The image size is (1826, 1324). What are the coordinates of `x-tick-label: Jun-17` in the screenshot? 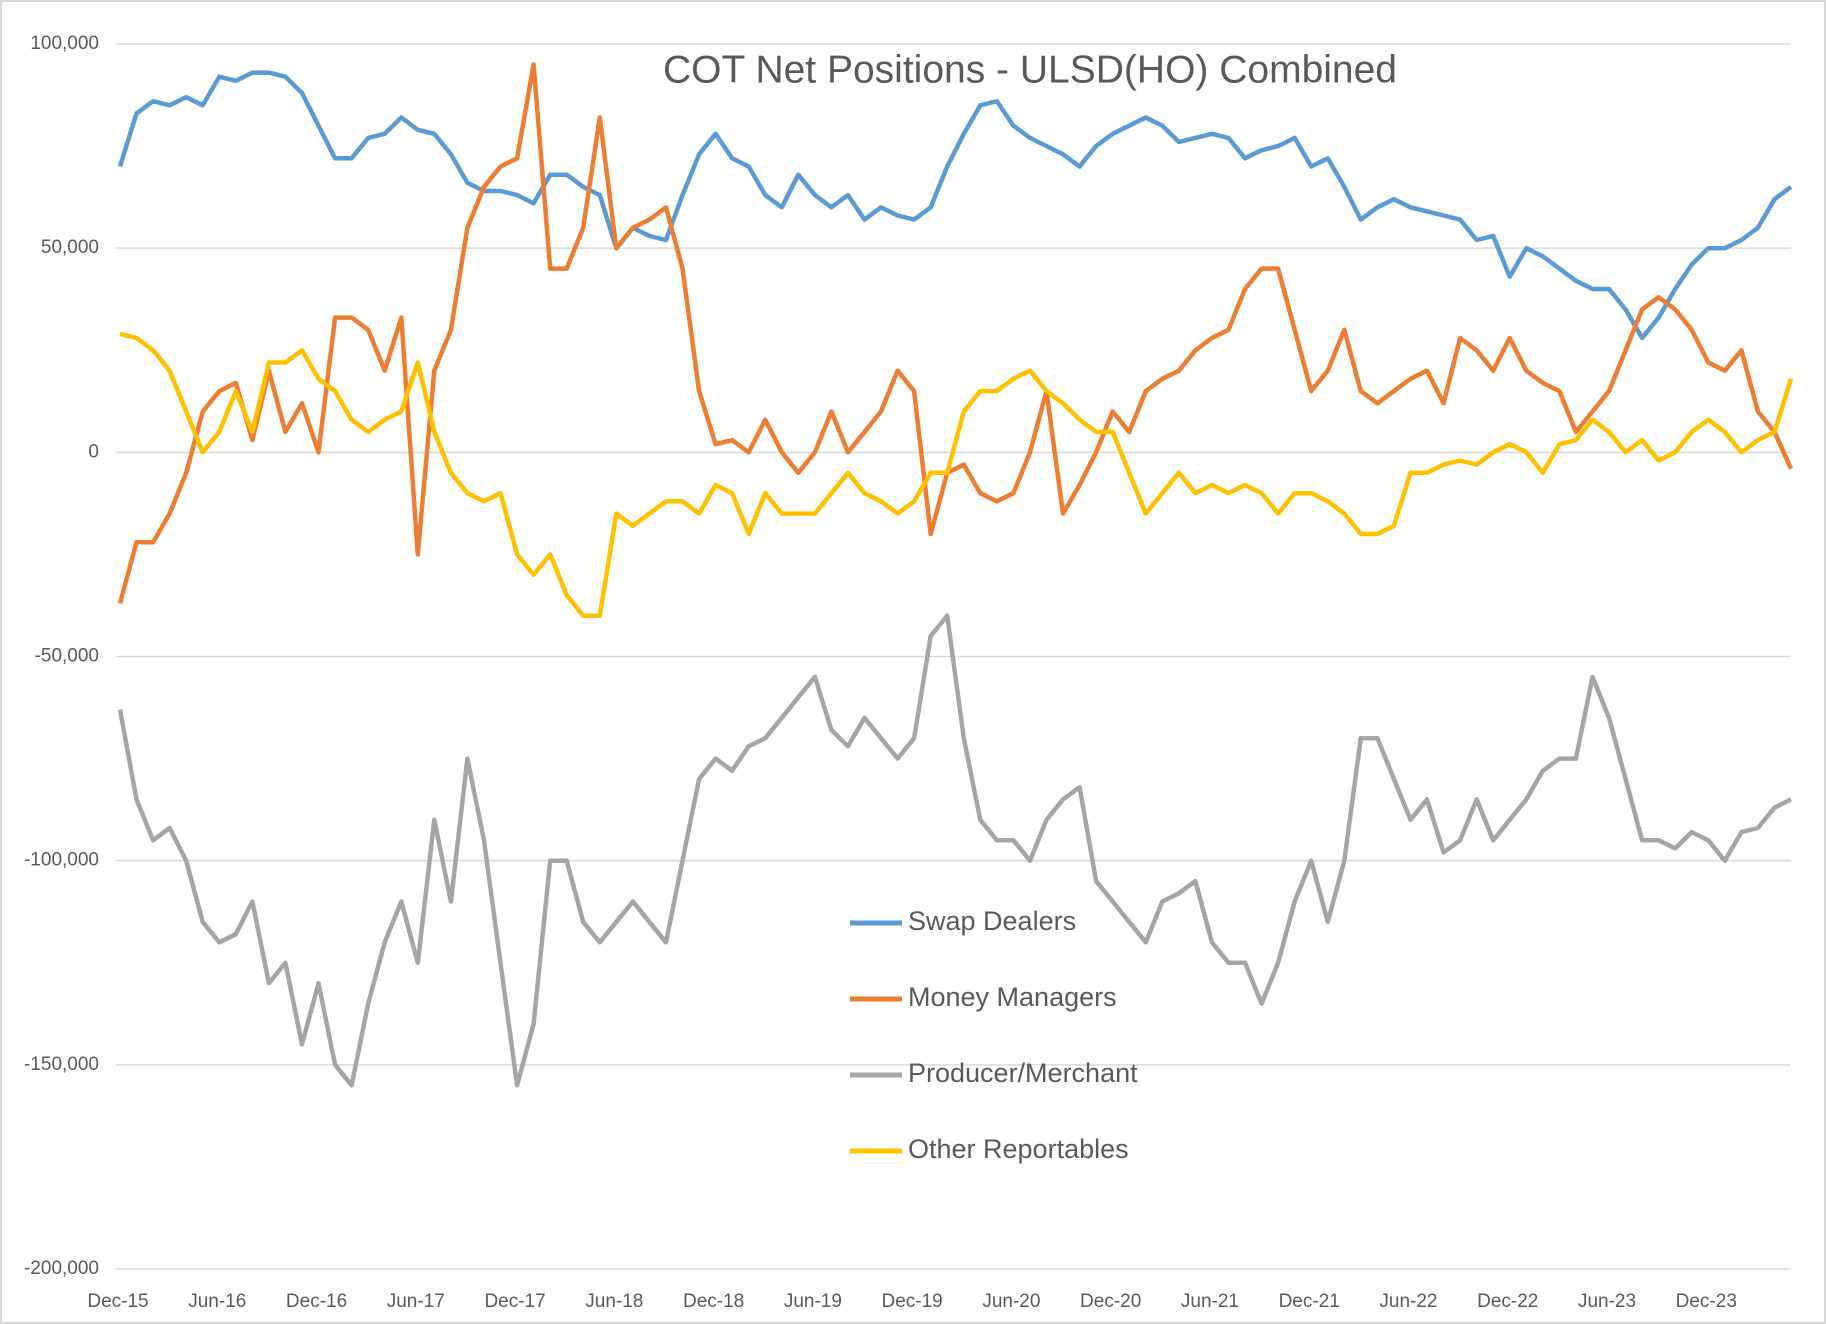 It's located at (416, 1301).